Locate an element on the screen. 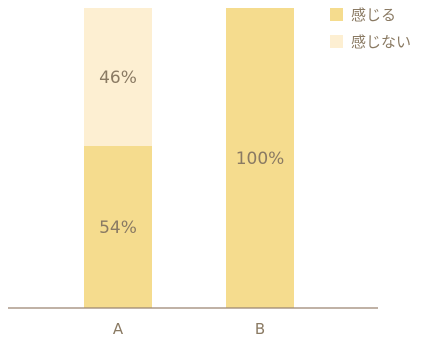  data-label: 100% is located at coordinates (260, 159).